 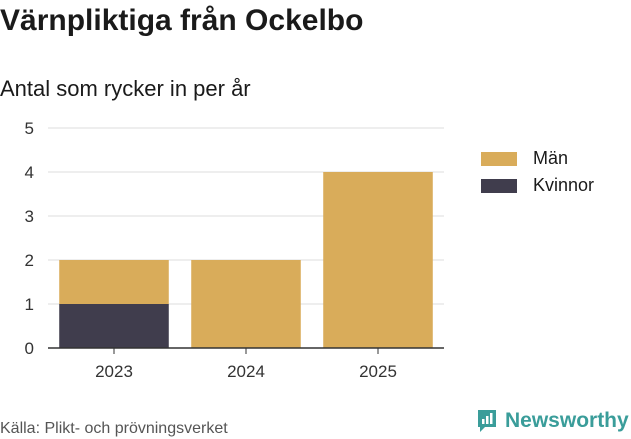 I want to click on bar-2025-man, so click(x=378, y=260).